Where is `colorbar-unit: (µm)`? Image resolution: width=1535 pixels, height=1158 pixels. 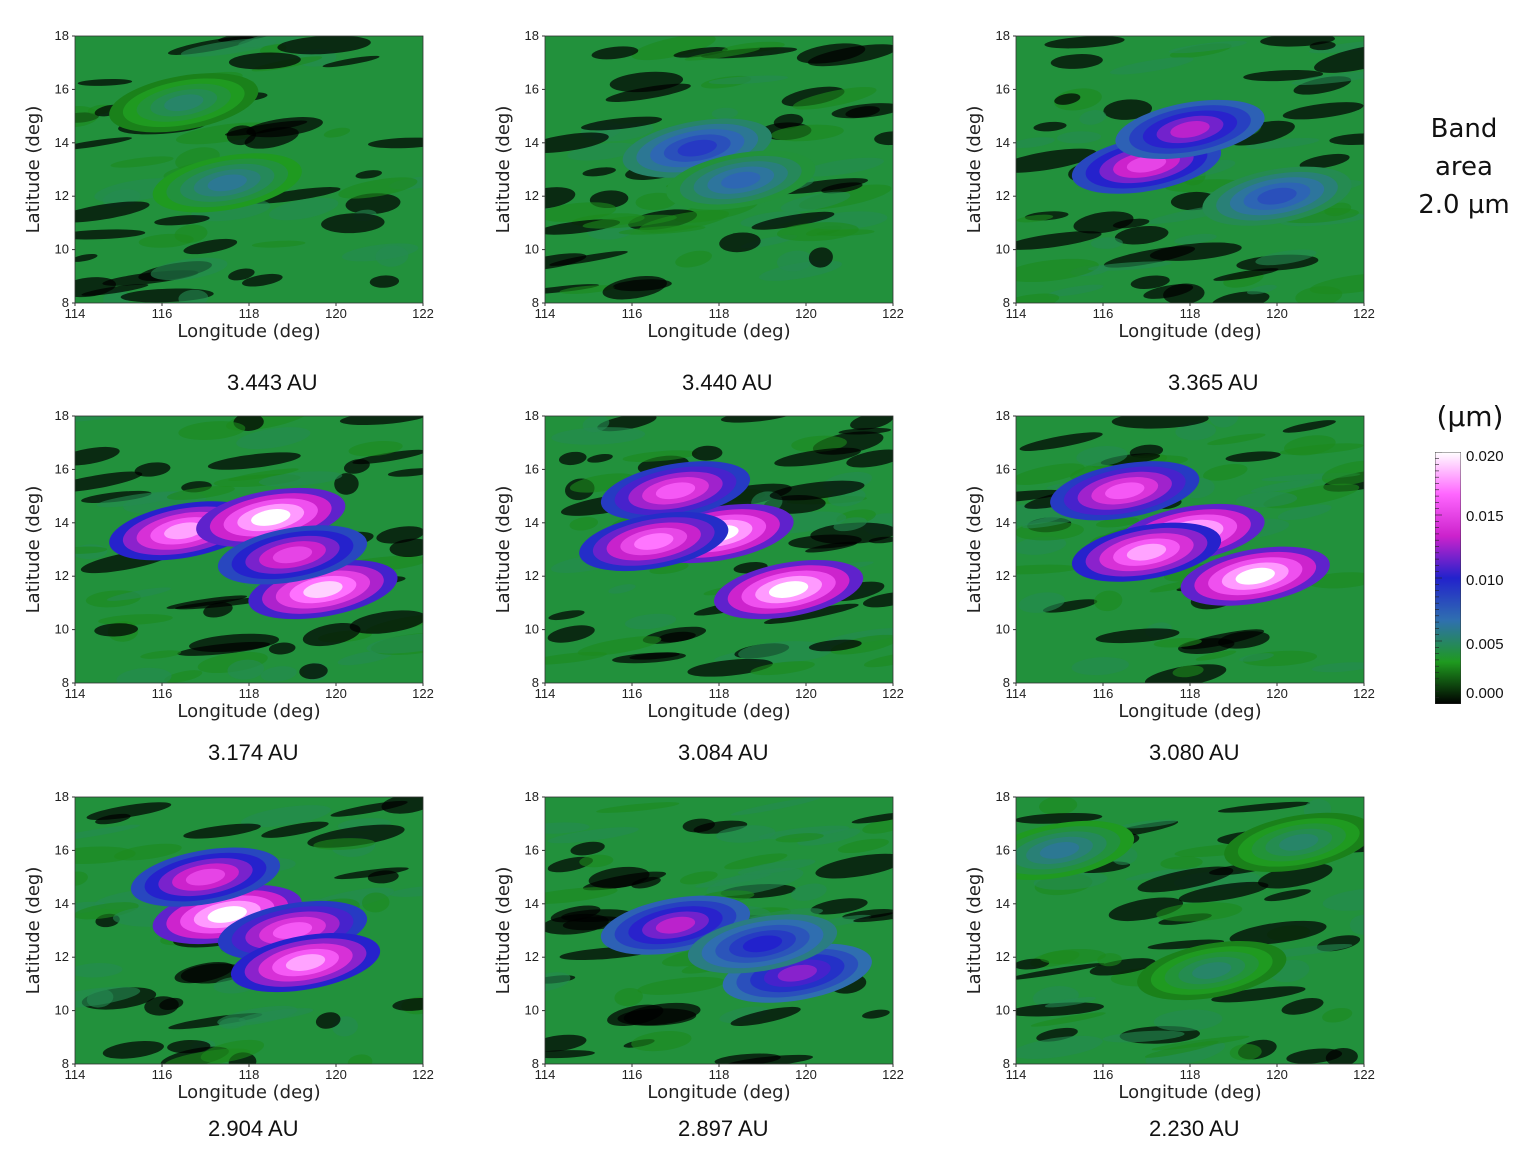
colorbar-unit: (µm) is located at coordinates (1470, 416).